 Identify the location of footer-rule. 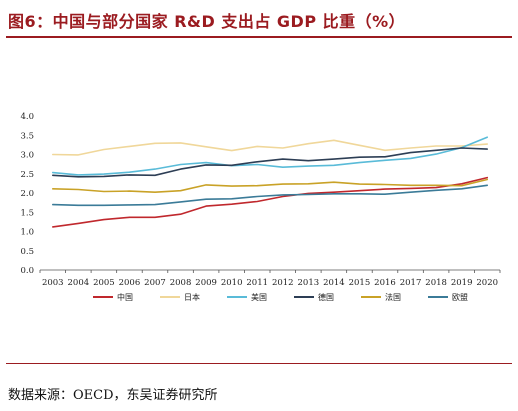
(259, 363).